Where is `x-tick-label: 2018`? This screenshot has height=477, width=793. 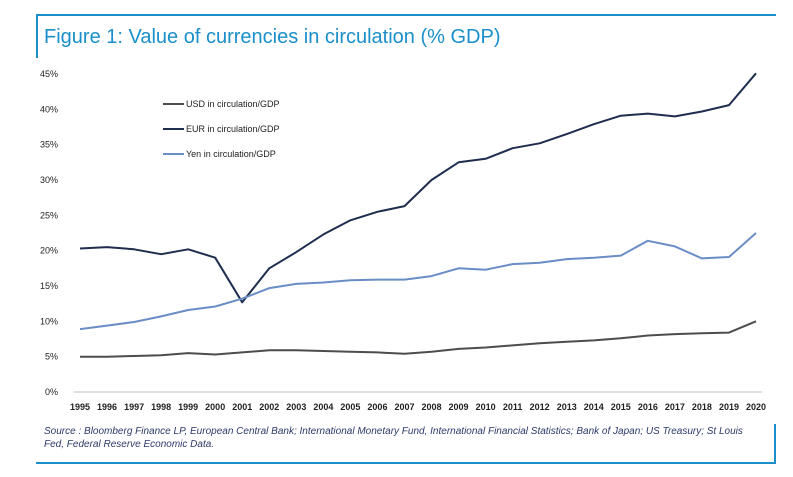
x-tick-label: 2018 is located at coordinates (702, 407).